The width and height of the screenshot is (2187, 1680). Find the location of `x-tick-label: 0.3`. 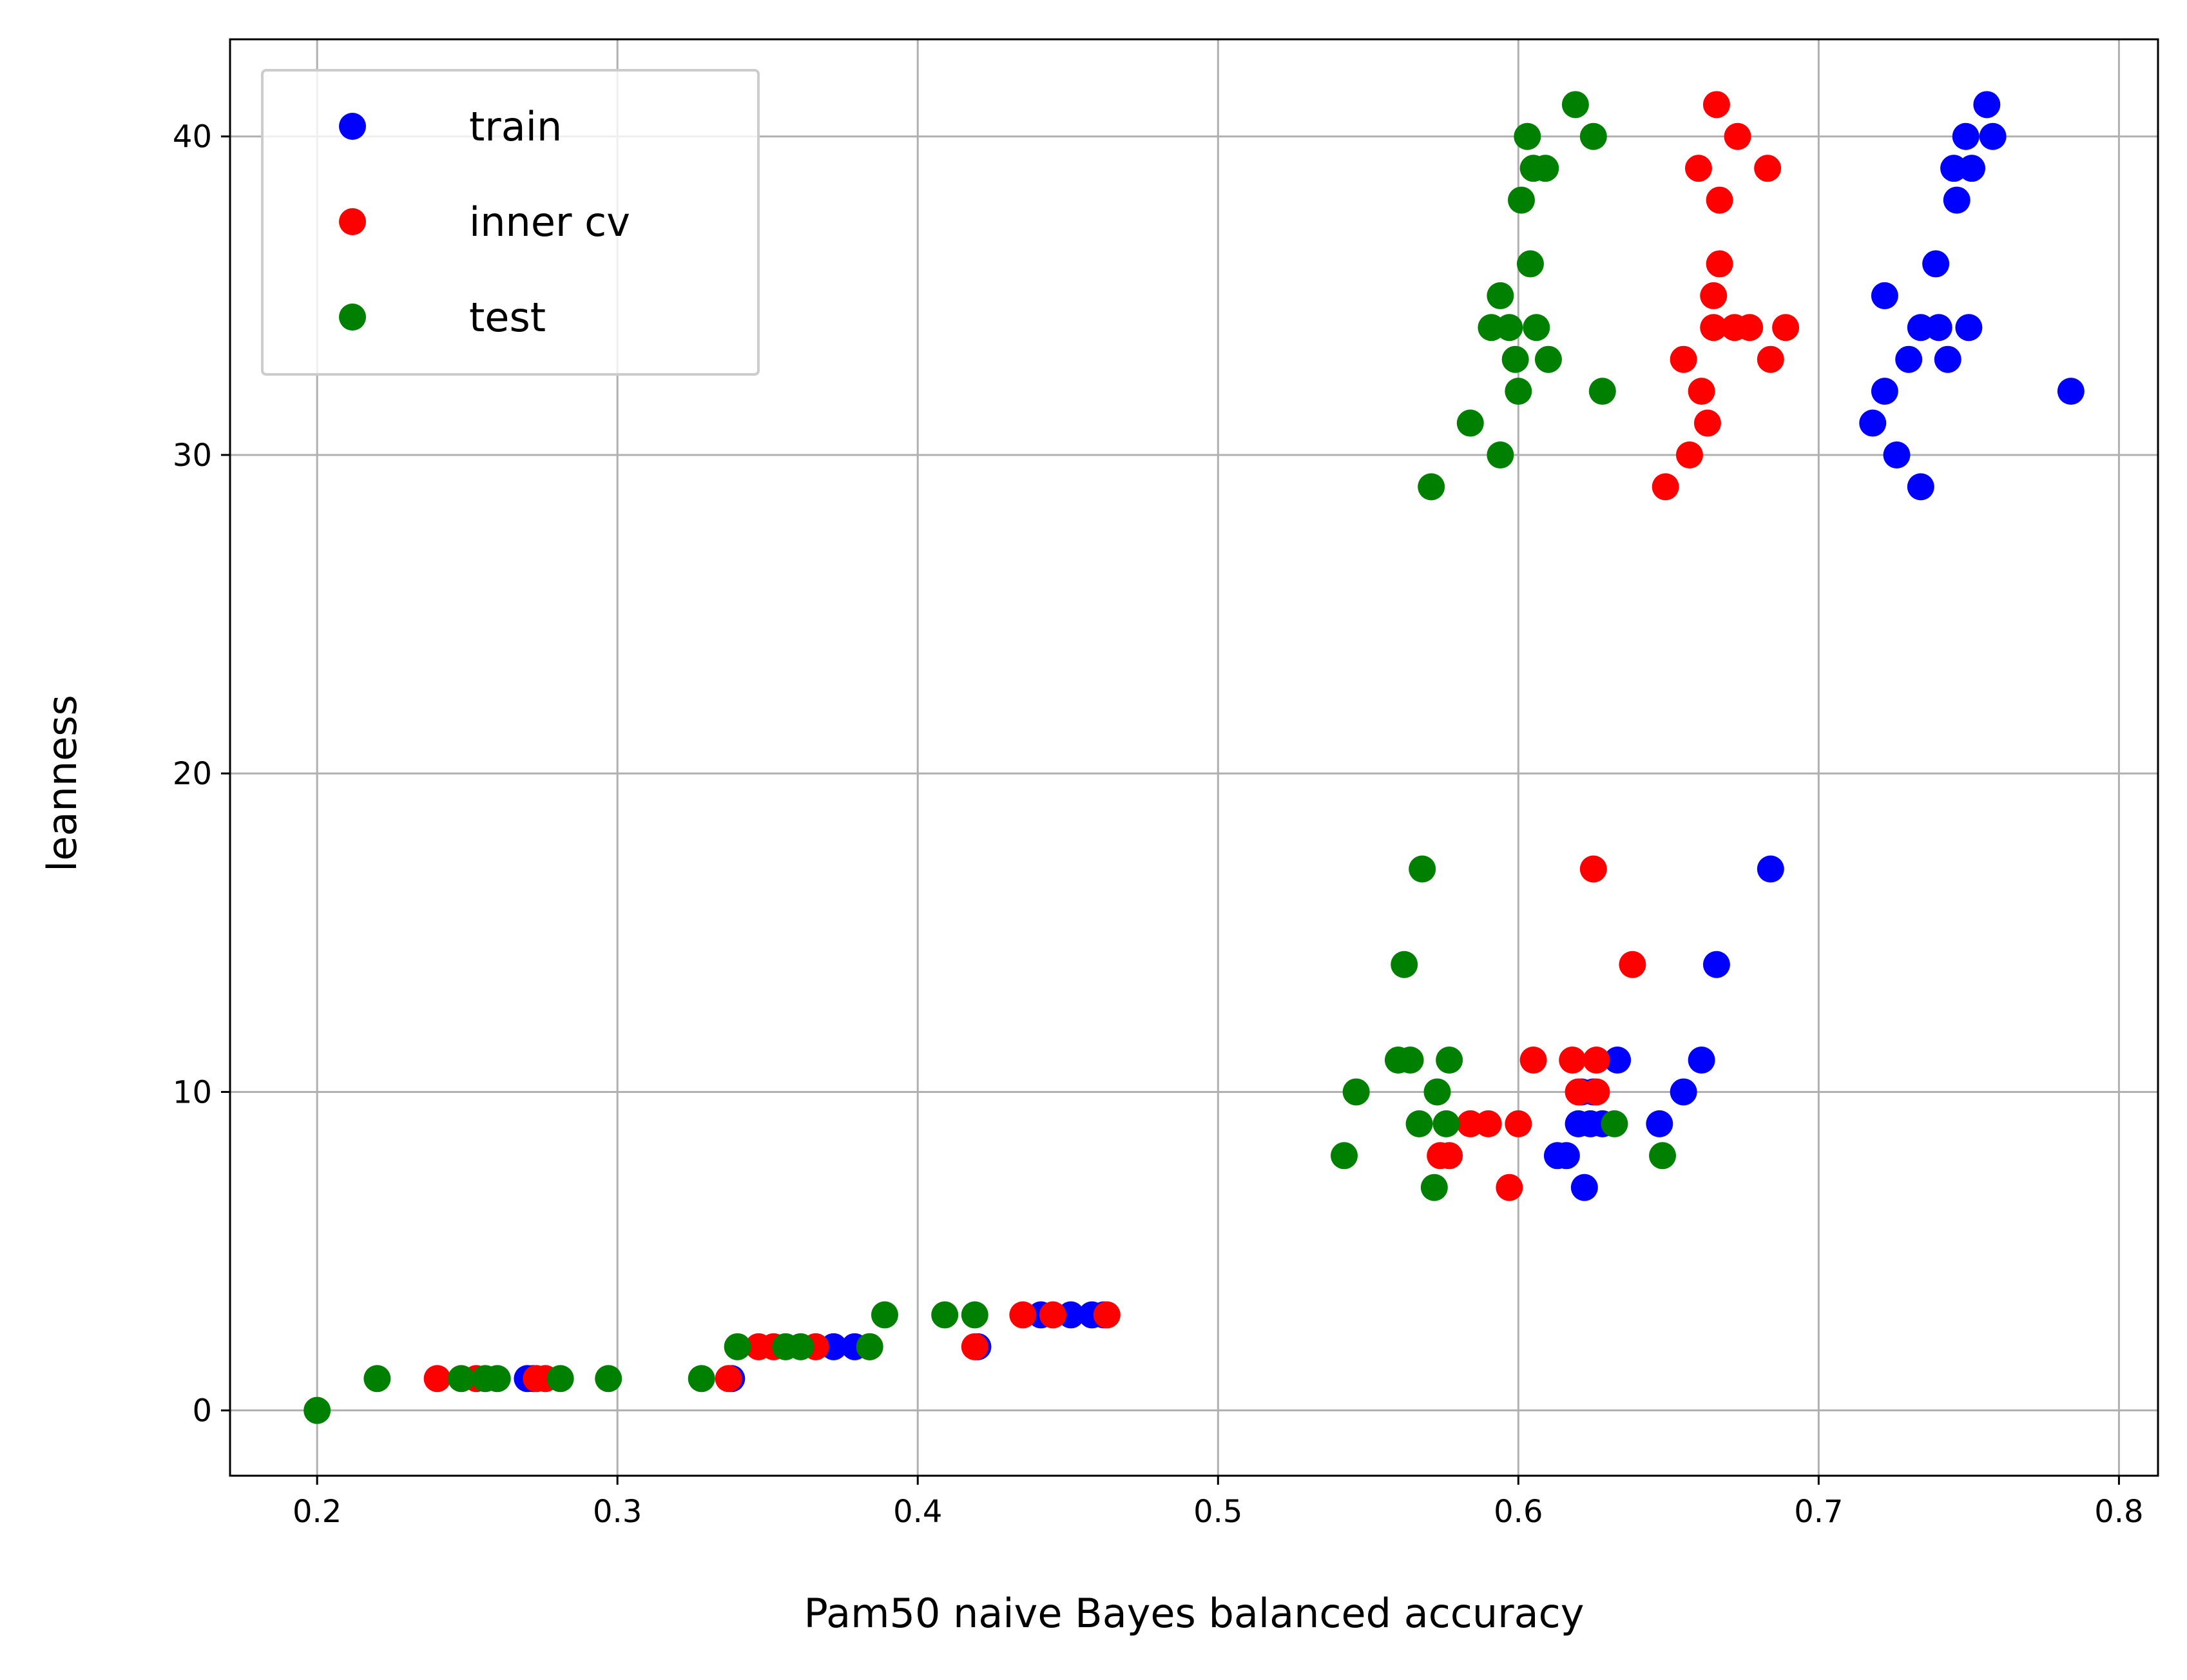

x-tick-label: 0.3 is located at coordinates (617, 1512).